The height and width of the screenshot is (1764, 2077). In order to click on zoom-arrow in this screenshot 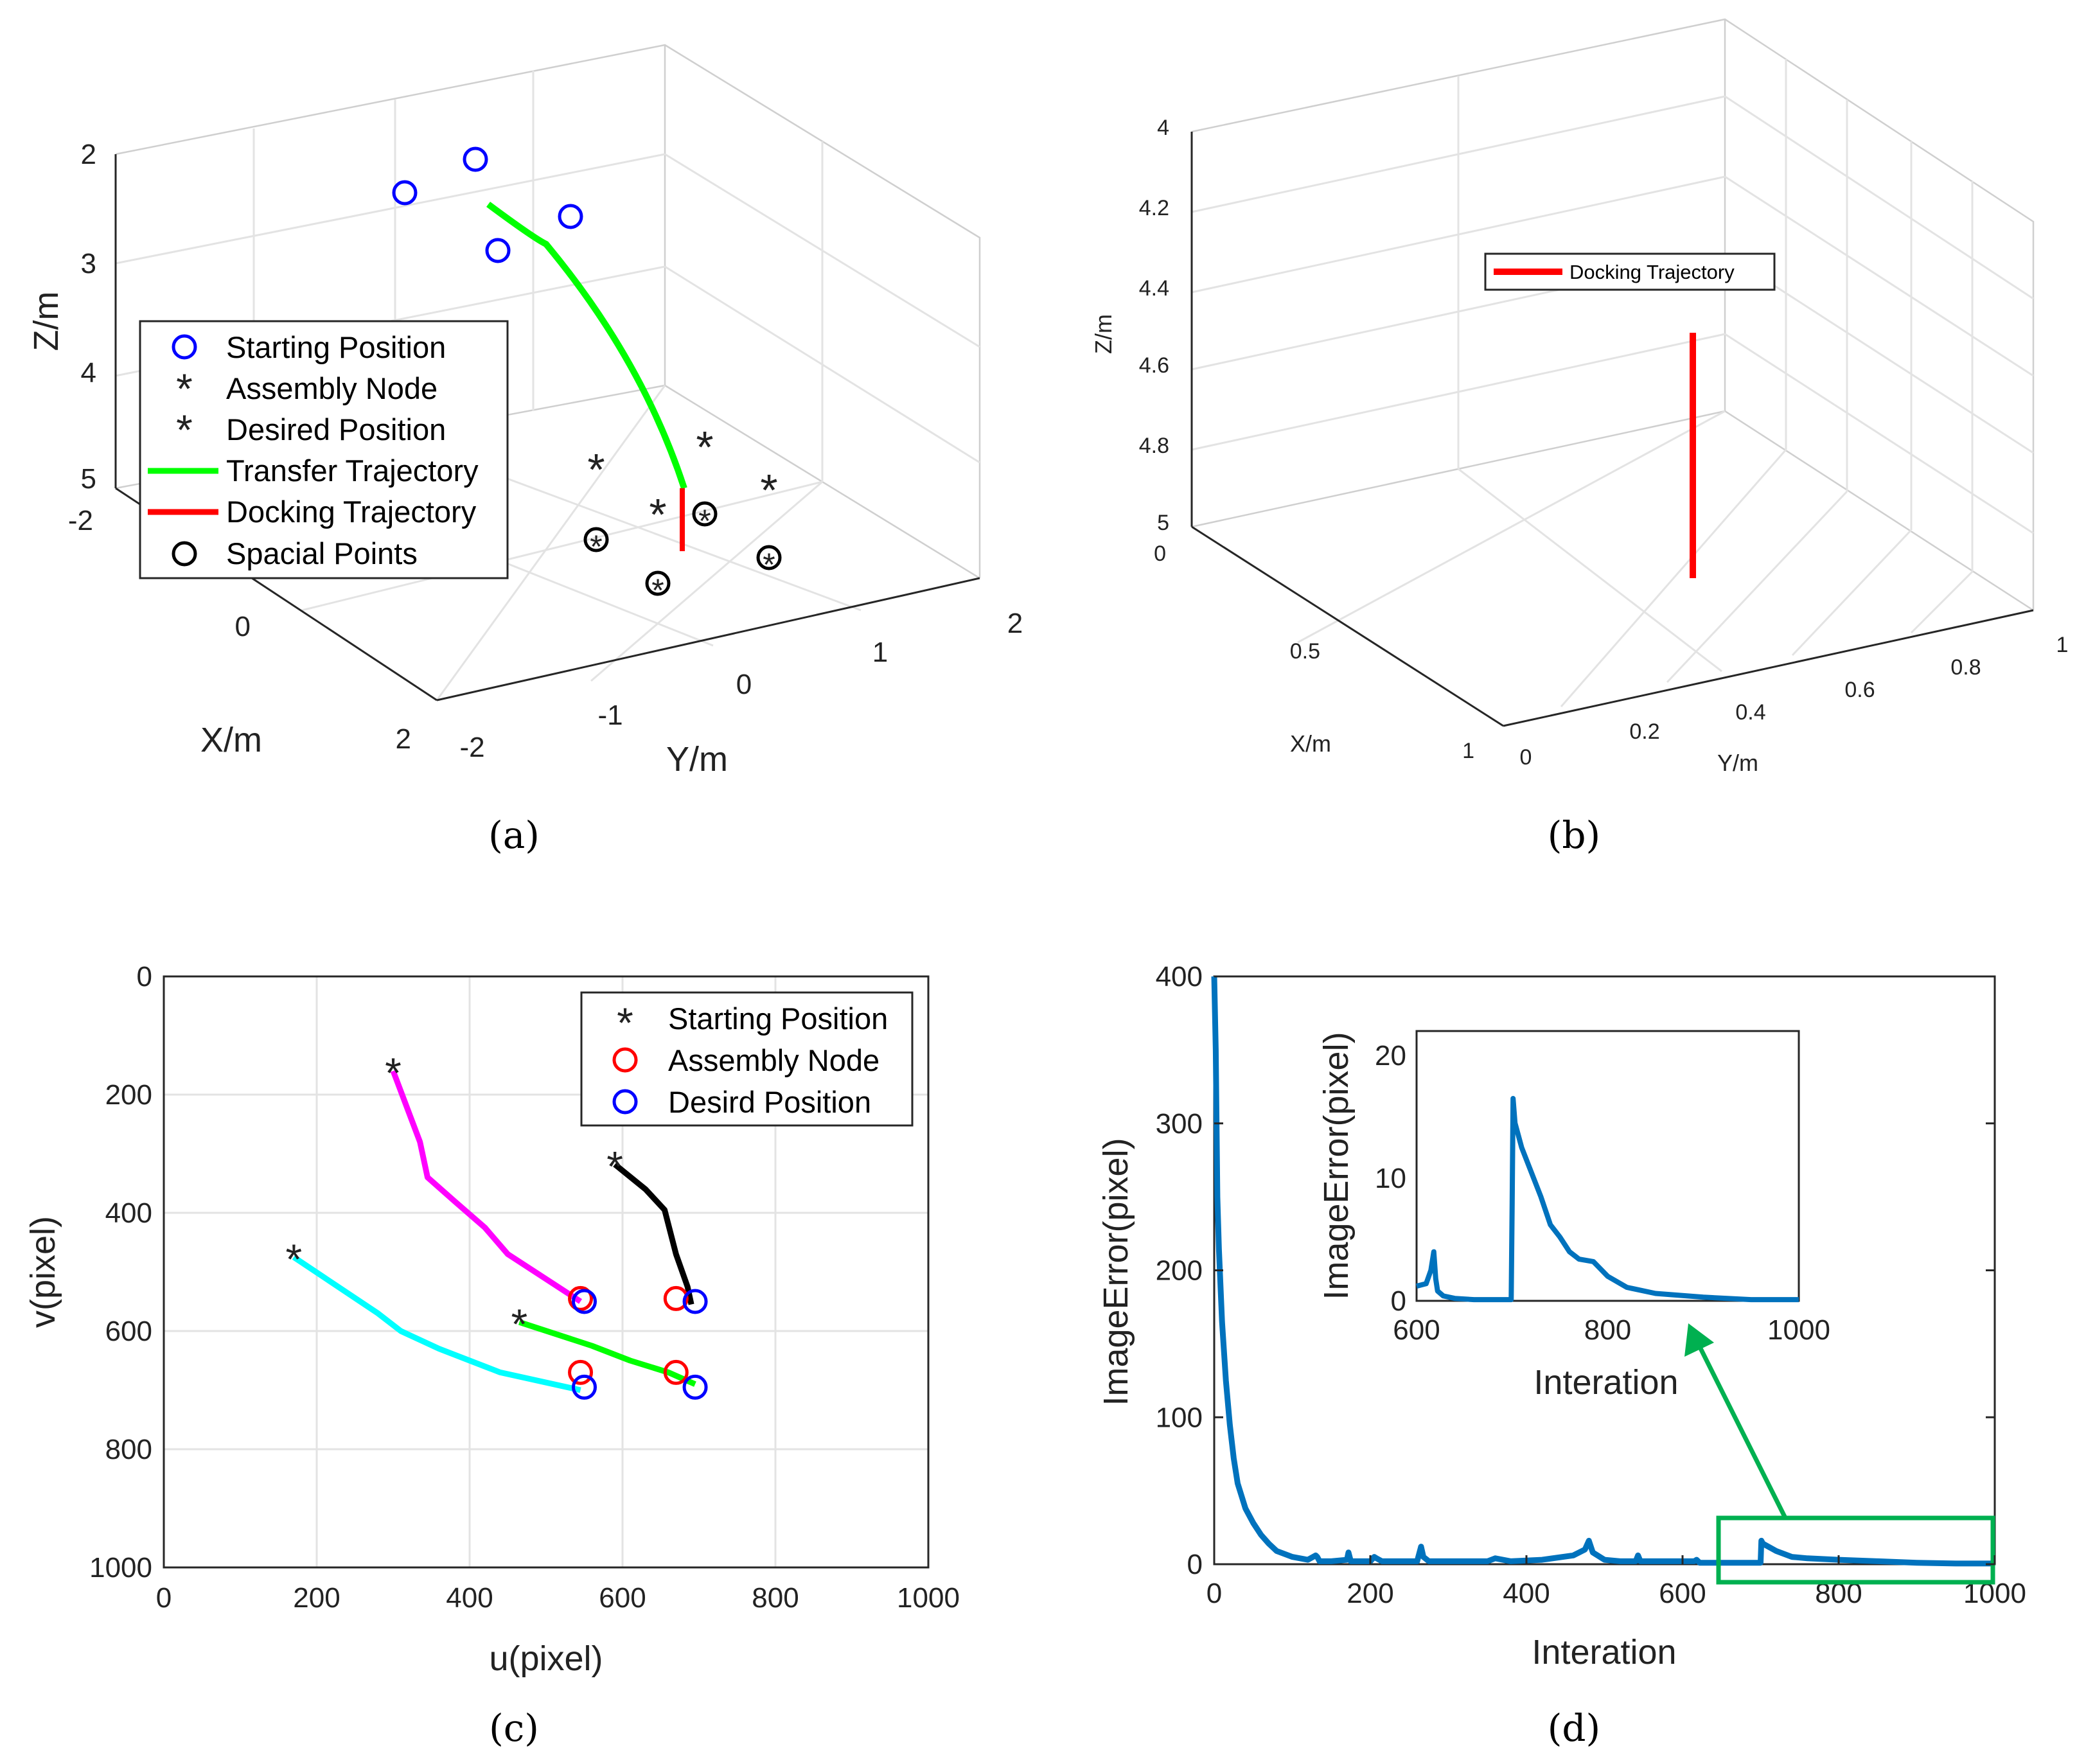, I will do `click(1743, 1433)`.